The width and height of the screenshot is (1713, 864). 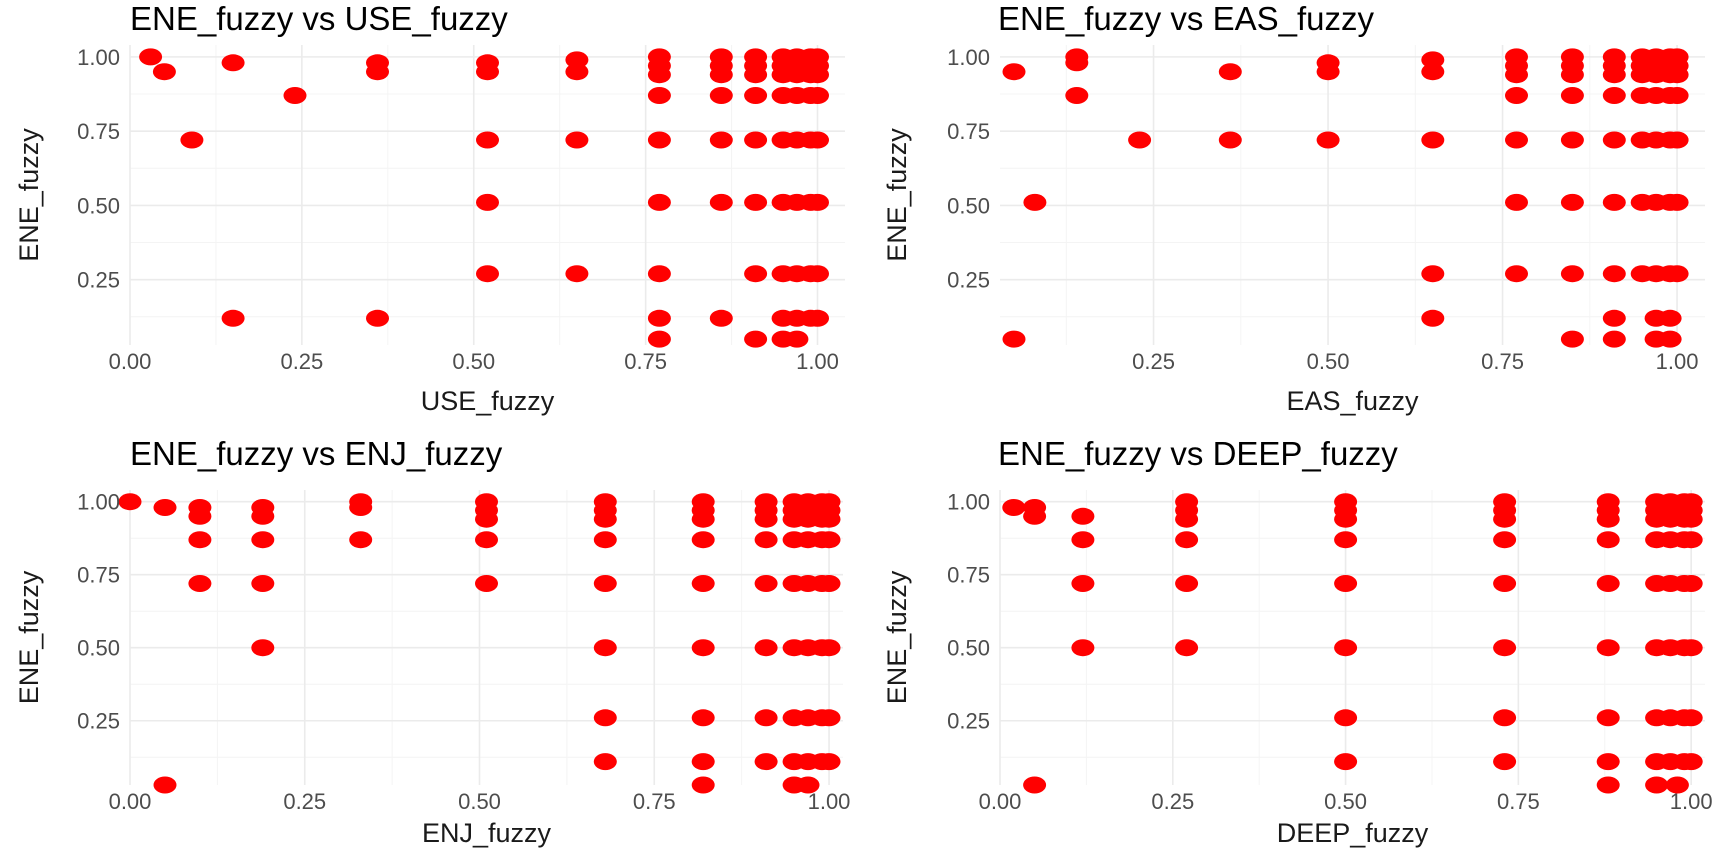 What do you see at coordinates (1352, 401) in the screenshot?
I see `x-axis-label: EAS_fuzzy` at bounding box center [1352, 401].